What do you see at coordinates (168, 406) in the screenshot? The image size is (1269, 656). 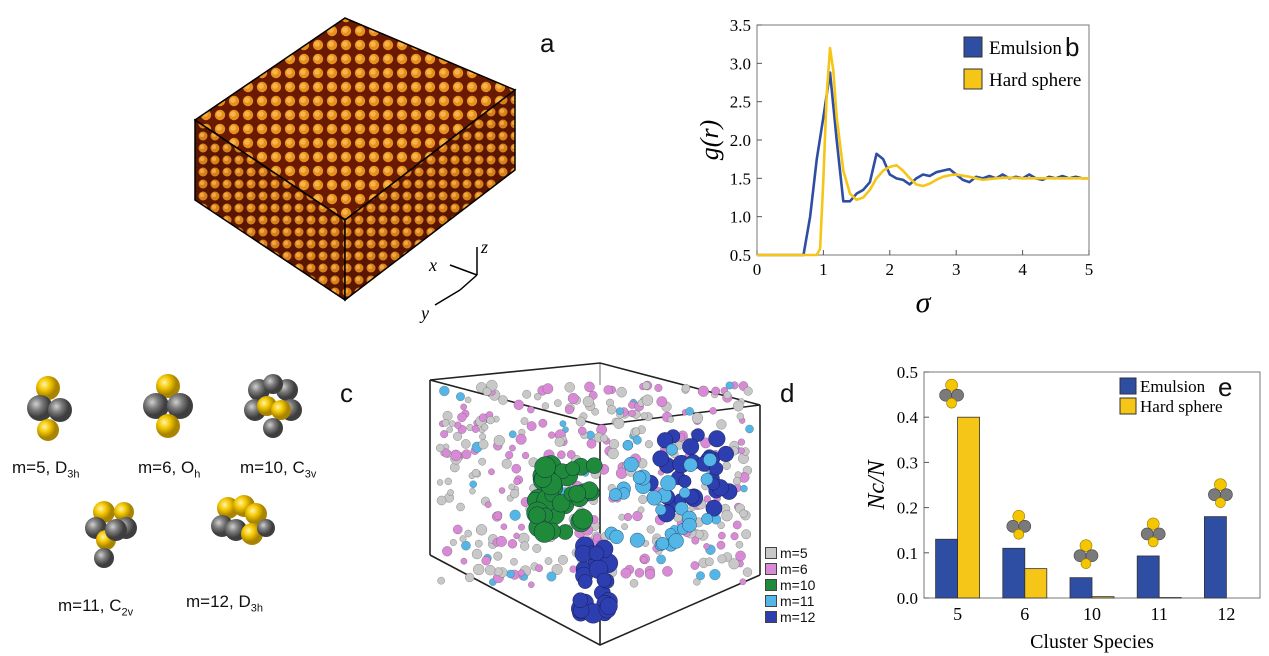 I see `cluster-m6` at bounding box center [168, 406].